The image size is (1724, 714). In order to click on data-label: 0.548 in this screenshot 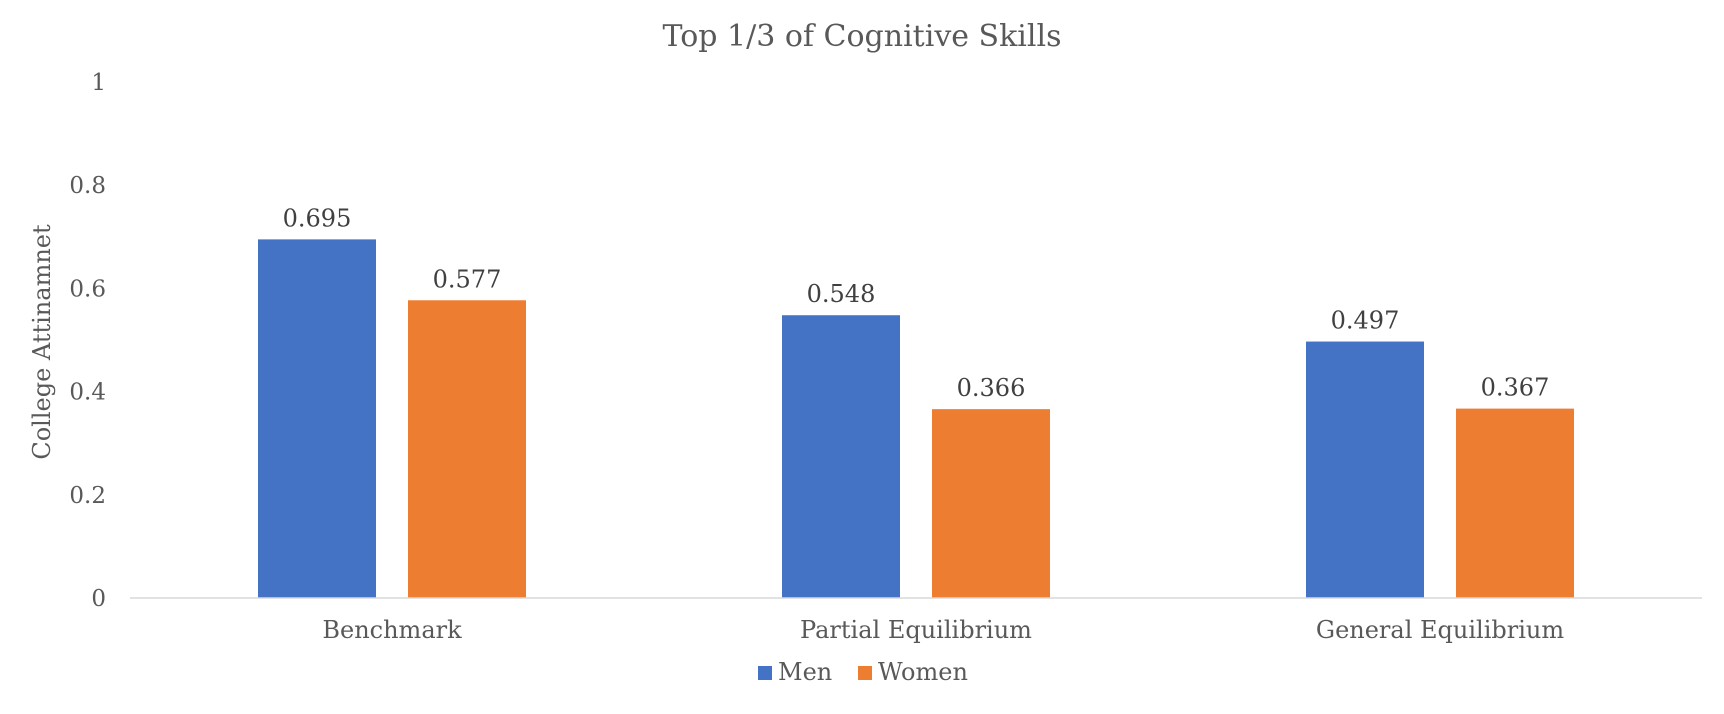, I will do `click(841, 294)`.